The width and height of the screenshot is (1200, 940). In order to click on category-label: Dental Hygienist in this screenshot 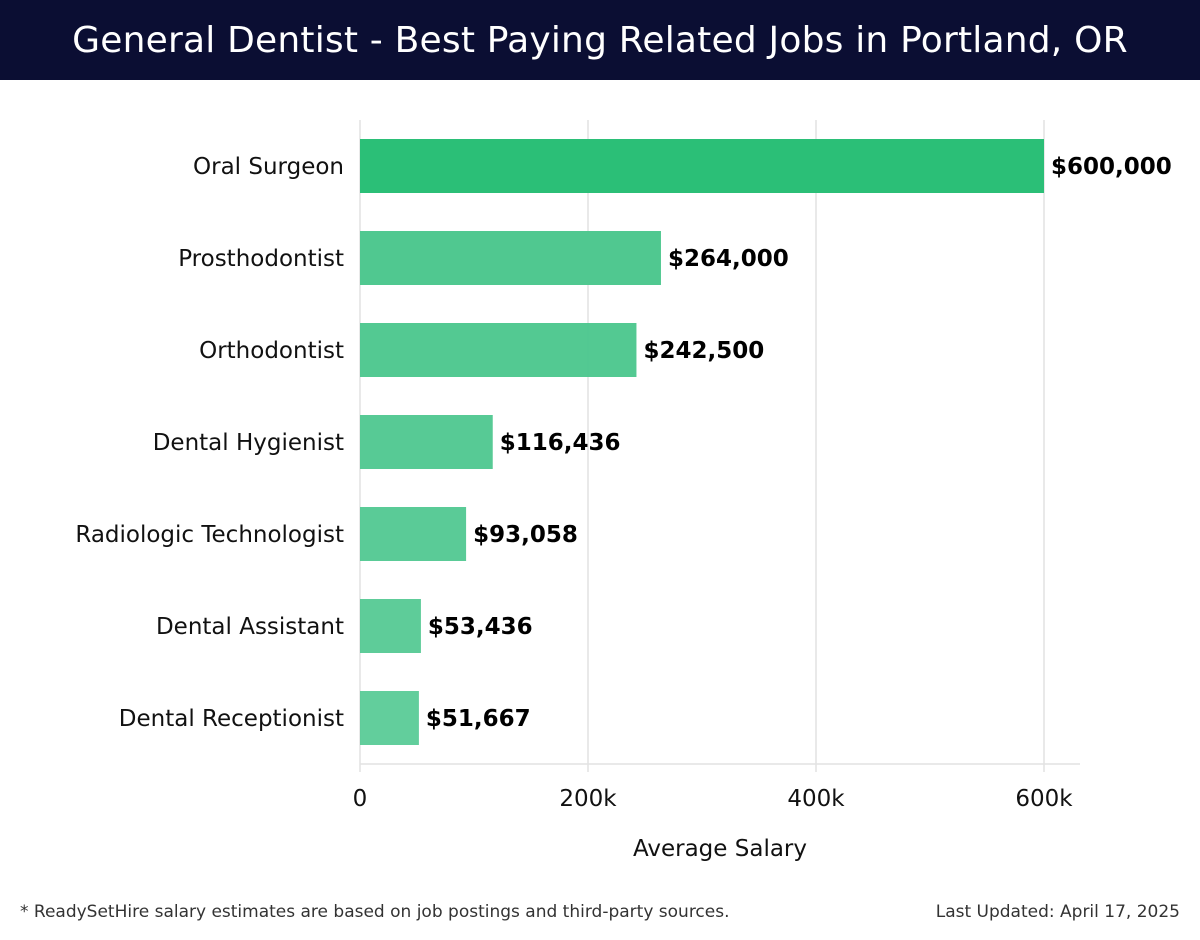, I will do `click(248, 443)`.